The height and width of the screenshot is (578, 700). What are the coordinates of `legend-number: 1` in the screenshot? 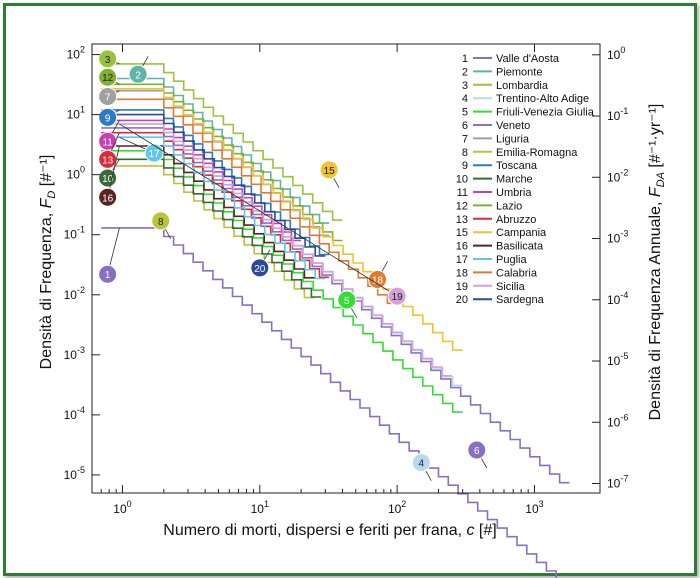 It's located at (465, 59).